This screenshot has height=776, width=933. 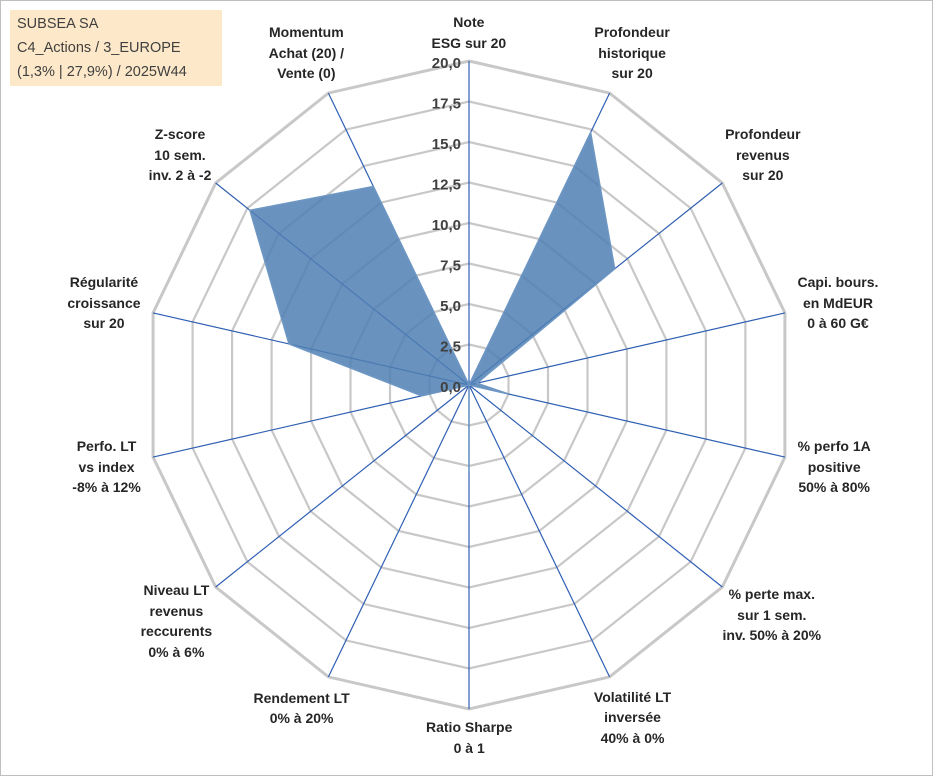 I want to click on axis-label-line: Vente (0), so click(x=306, y=73).